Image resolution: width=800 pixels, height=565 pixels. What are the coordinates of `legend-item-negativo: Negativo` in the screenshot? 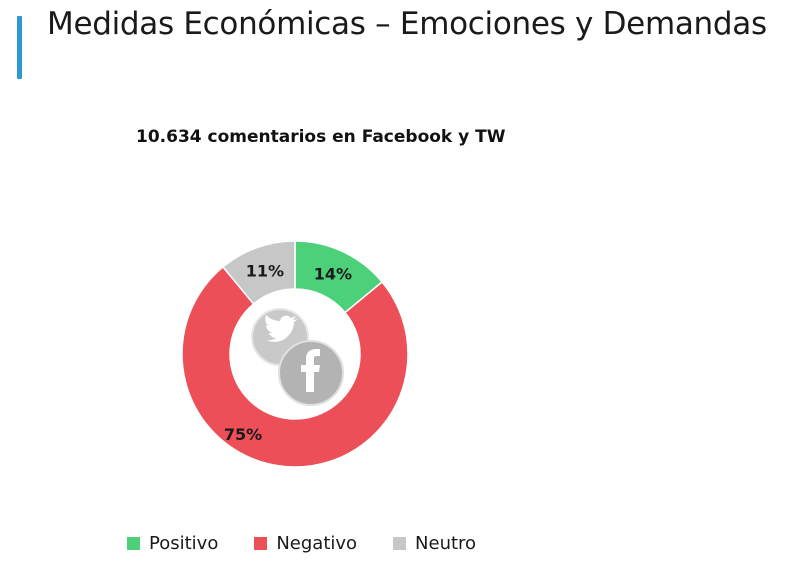 It's located at (305, 543).